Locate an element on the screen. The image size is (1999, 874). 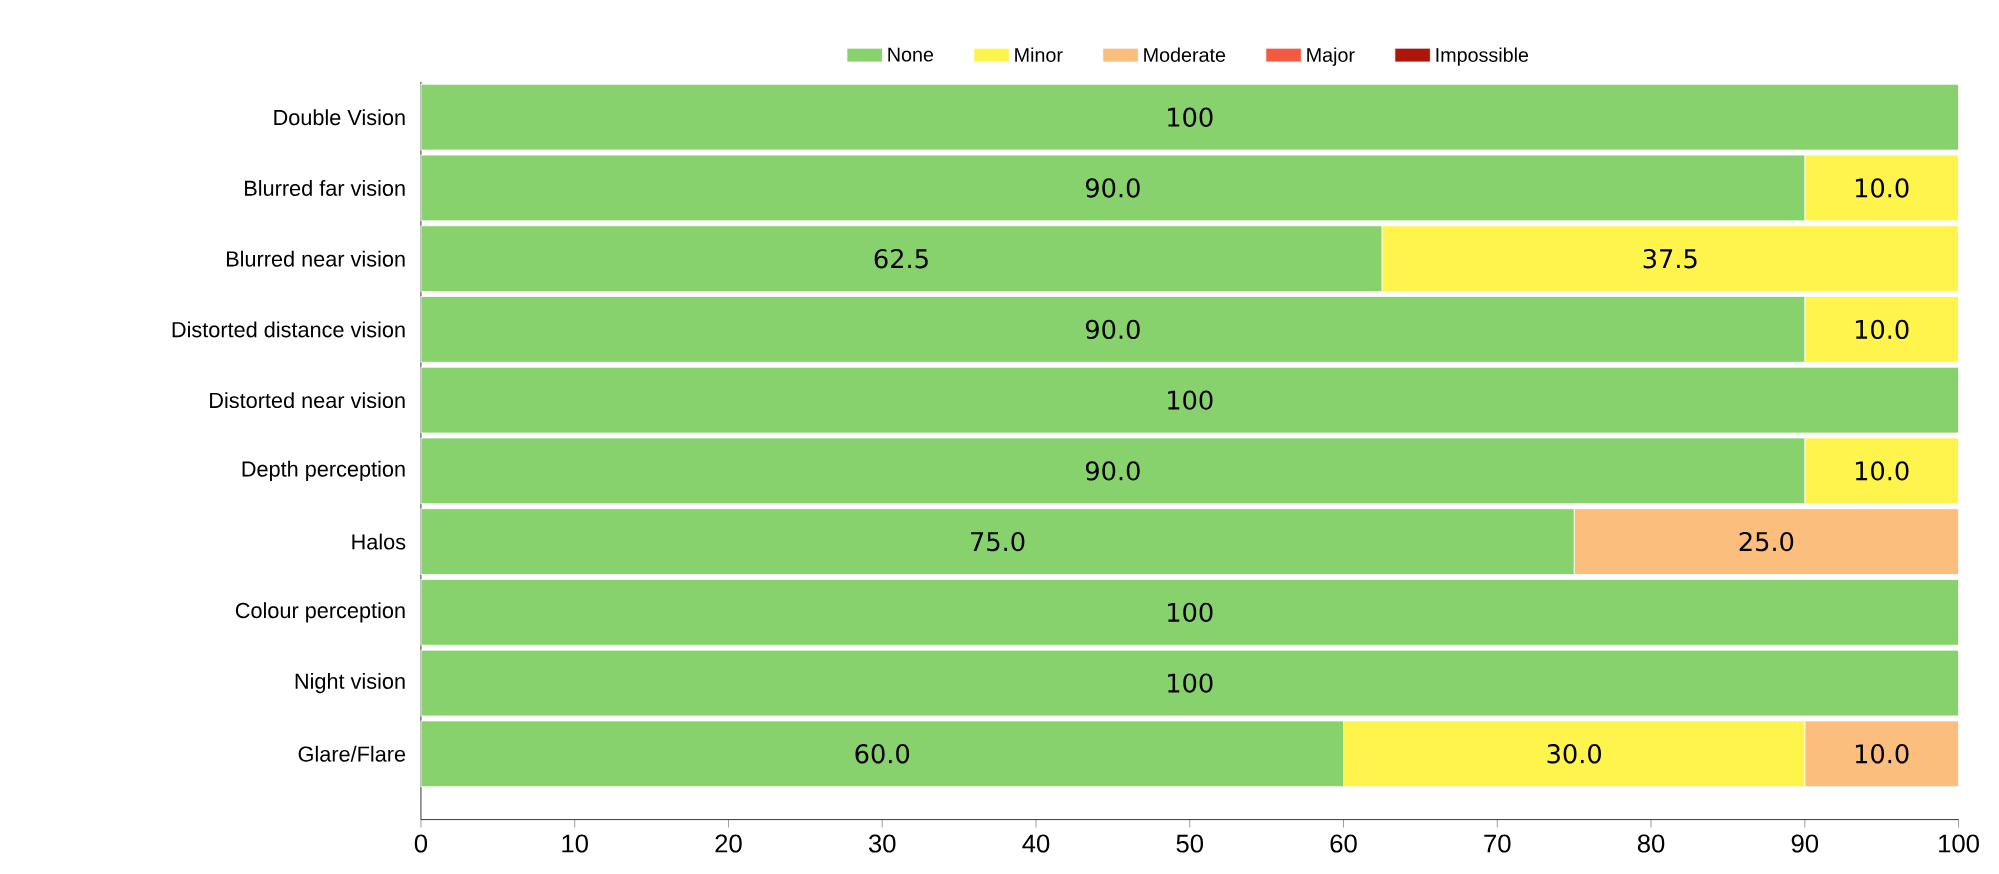
y-tick-label: Colour perception is located at coordinates (320, 612).